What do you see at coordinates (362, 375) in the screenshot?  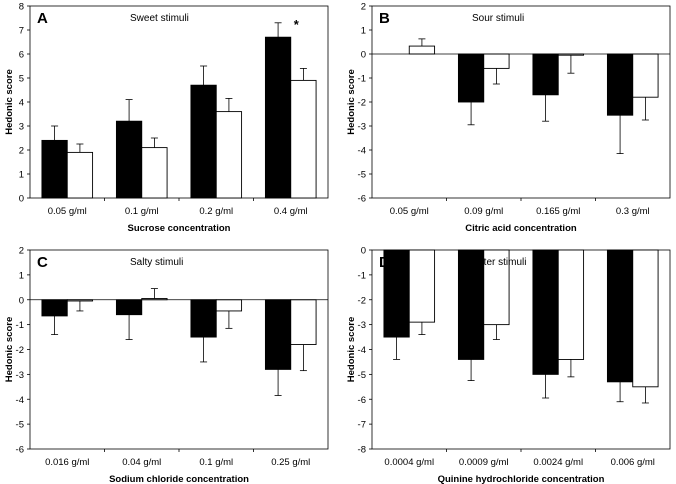 I see `y-tick-label-d: -5` at bounding box center [362, 375].